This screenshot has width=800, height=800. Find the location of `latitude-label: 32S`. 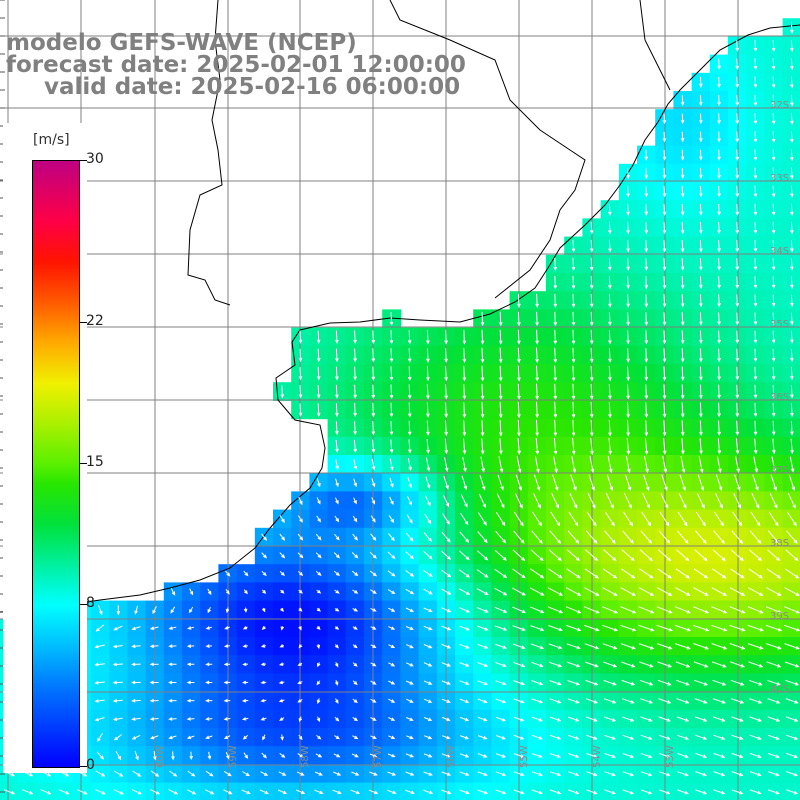

latitude-label: 32S is located at coordinates (780, 105).